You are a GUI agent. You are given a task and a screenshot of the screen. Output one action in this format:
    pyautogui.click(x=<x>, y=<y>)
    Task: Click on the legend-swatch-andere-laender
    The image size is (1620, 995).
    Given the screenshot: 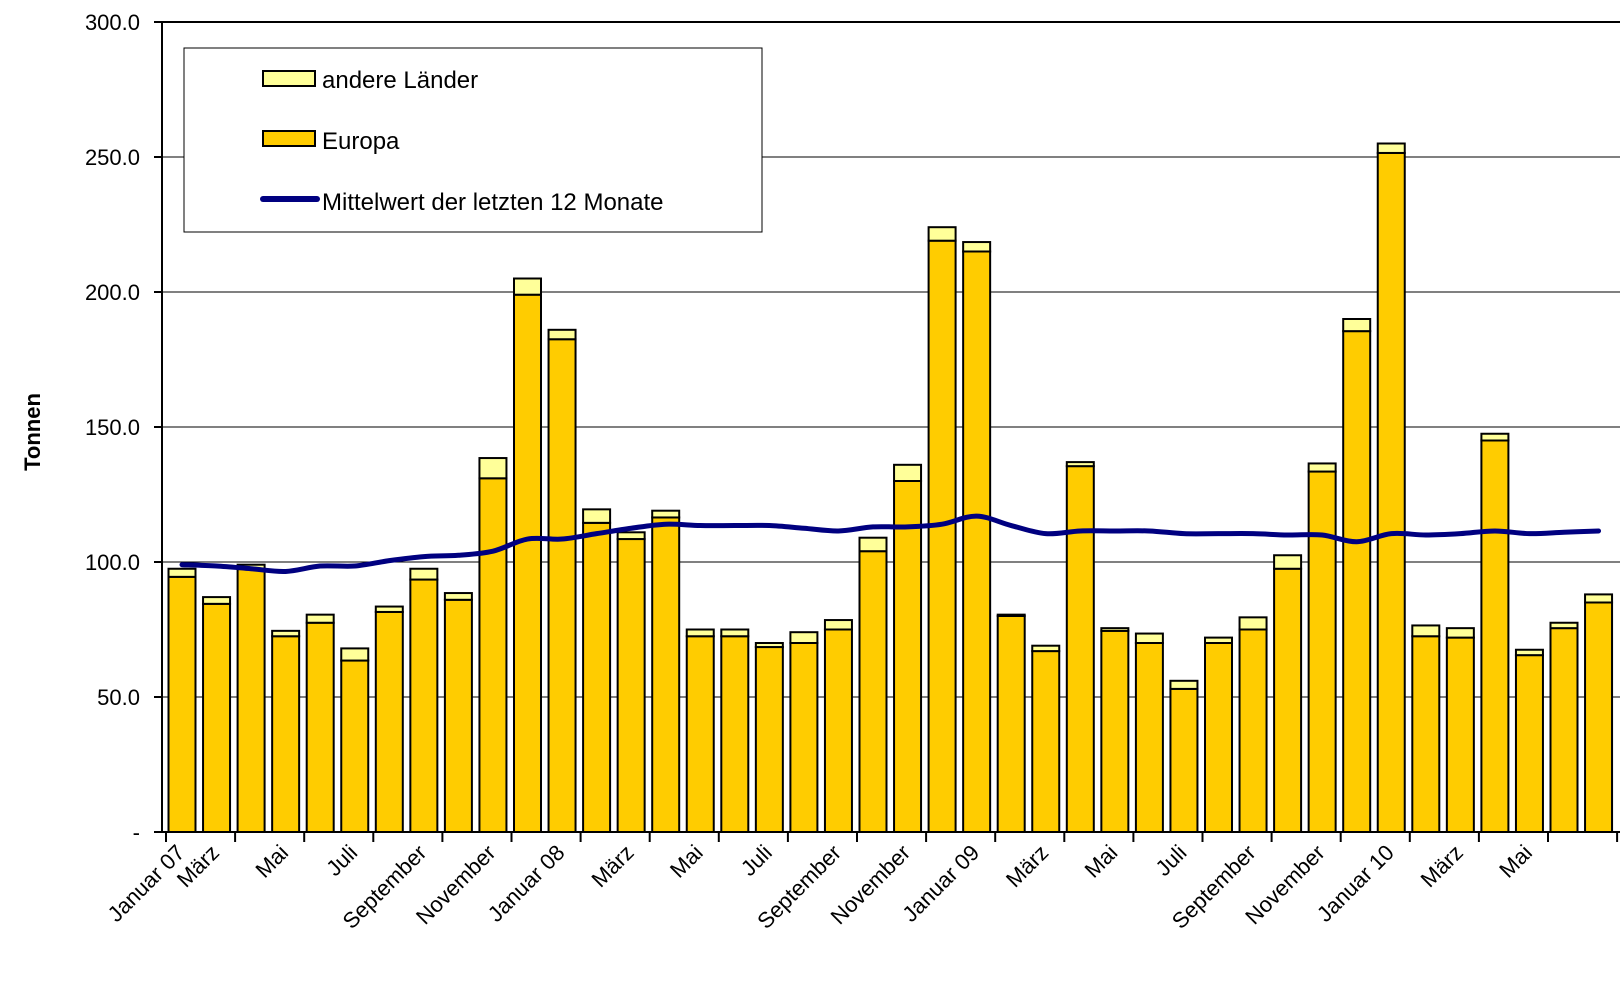 What is the action you would take?
    pyautogui.click(x=289, y=78)
    